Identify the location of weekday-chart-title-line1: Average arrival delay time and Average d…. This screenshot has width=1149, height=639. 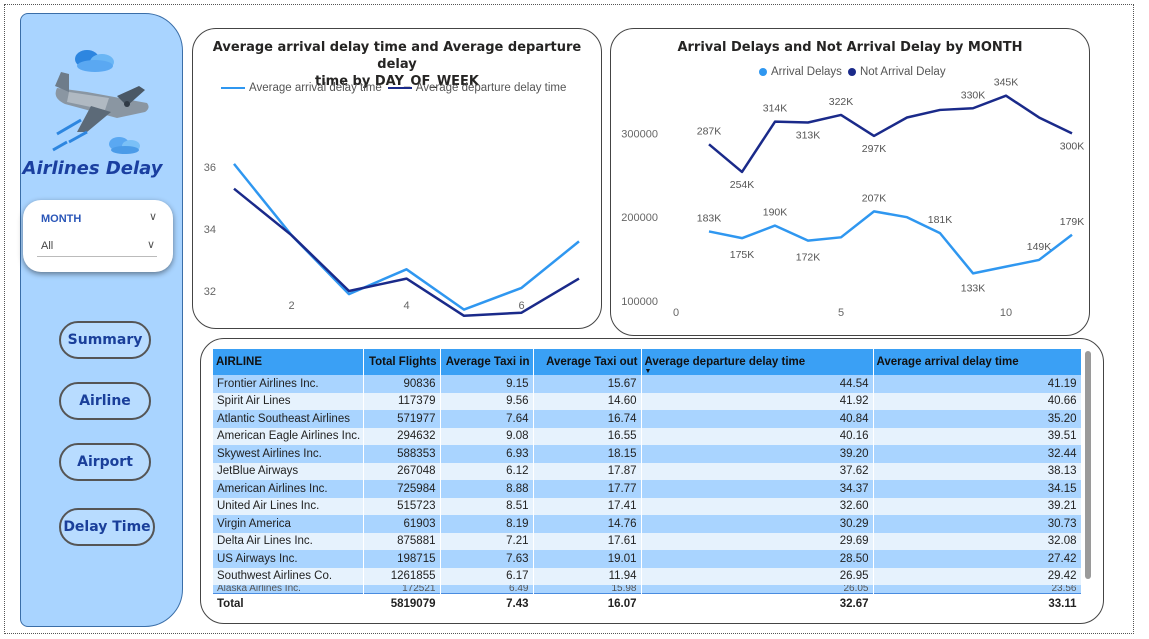
(397, 56).